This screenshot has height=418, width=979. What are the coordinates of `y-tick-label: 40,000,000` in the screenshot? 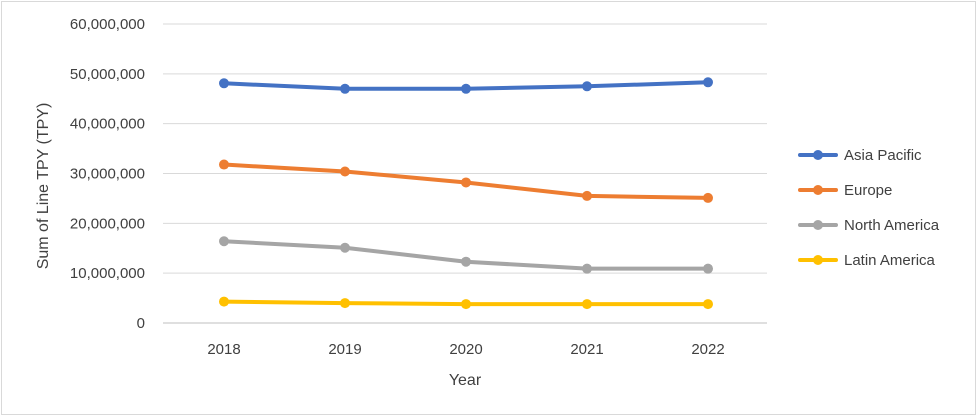 It's located at (107, 124).